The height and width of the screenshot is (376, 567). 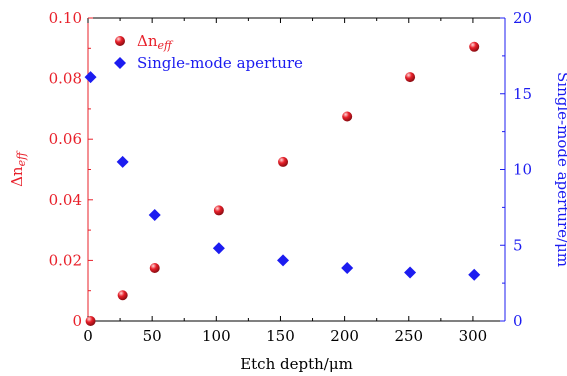 What do you see at coordinates (155, 42) in the screenshot?
I see `legend-label-delta-n-eff: Δneff` at bounding box center [155, 42].